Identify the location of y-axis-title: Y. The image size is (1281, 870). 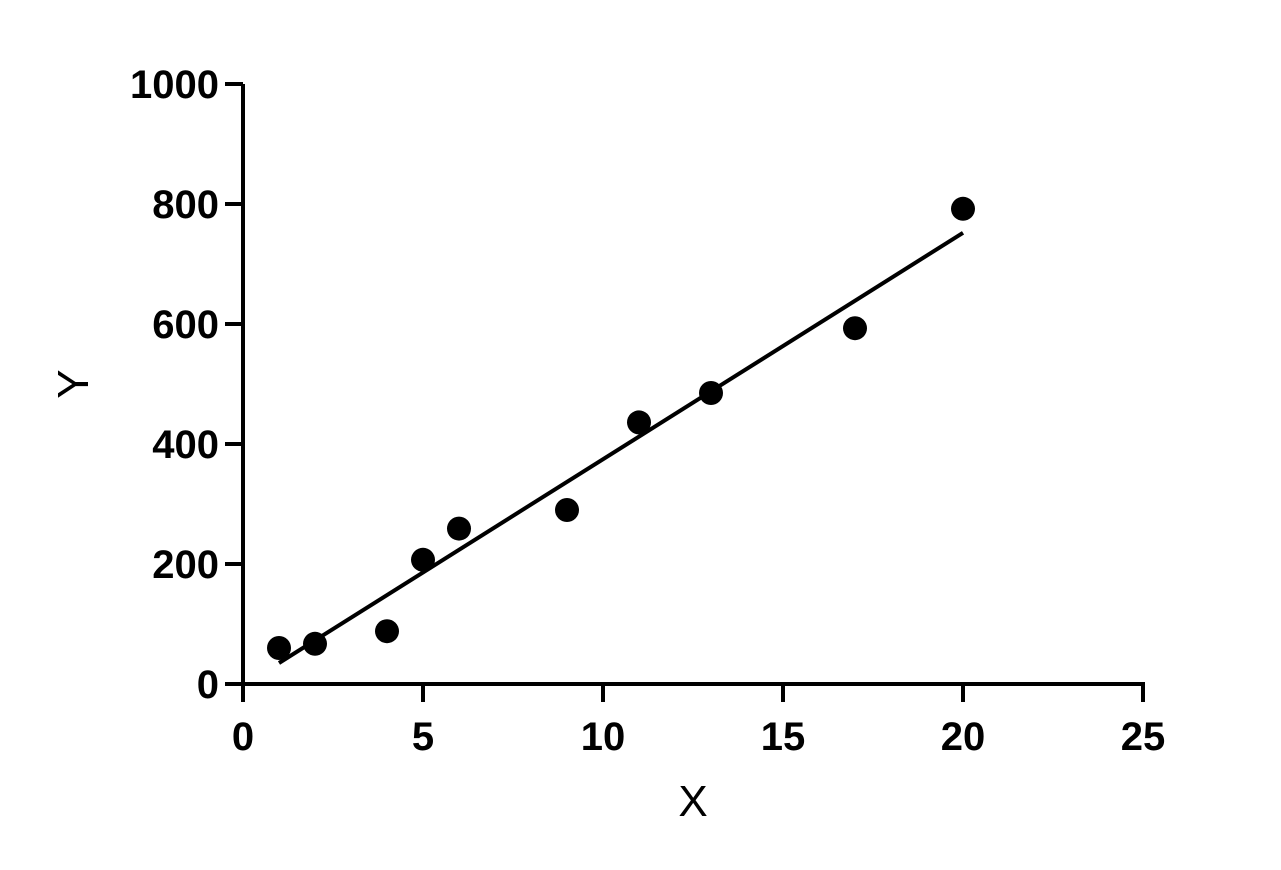
(73, 383).